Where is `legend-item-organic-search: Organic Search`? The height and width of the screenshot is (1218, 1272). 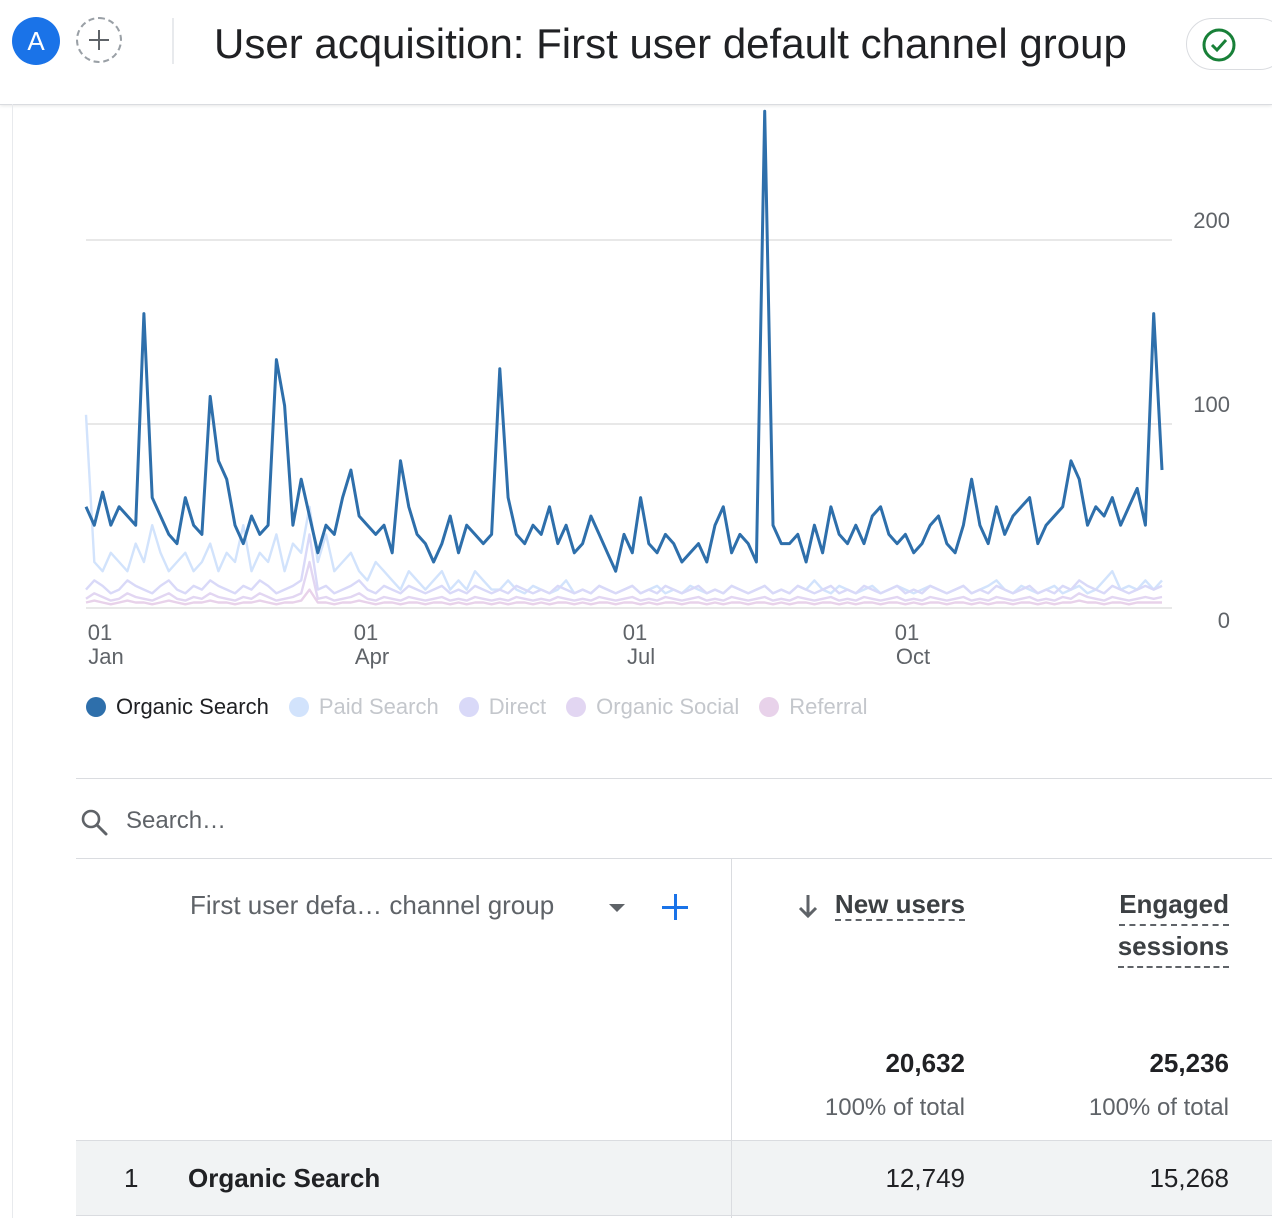
legend-item-organic-search: Organic Search is located at coordinates (177, 707).